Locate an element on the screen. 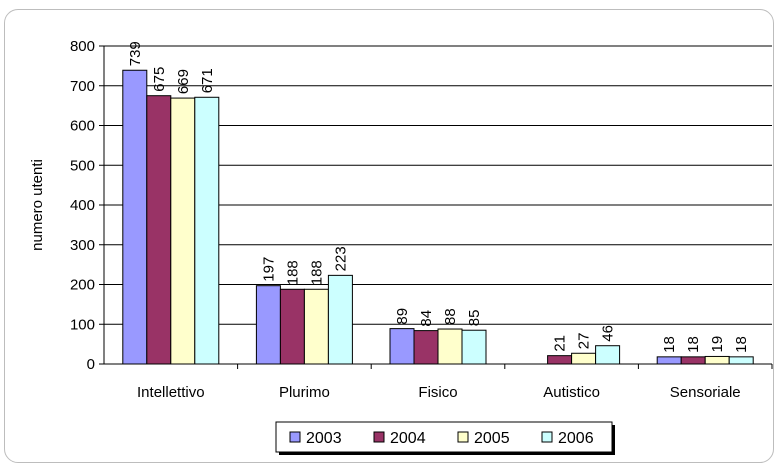 The image size is (779, 466). legend-swatch-2004 is located at coordinates (379, 437).